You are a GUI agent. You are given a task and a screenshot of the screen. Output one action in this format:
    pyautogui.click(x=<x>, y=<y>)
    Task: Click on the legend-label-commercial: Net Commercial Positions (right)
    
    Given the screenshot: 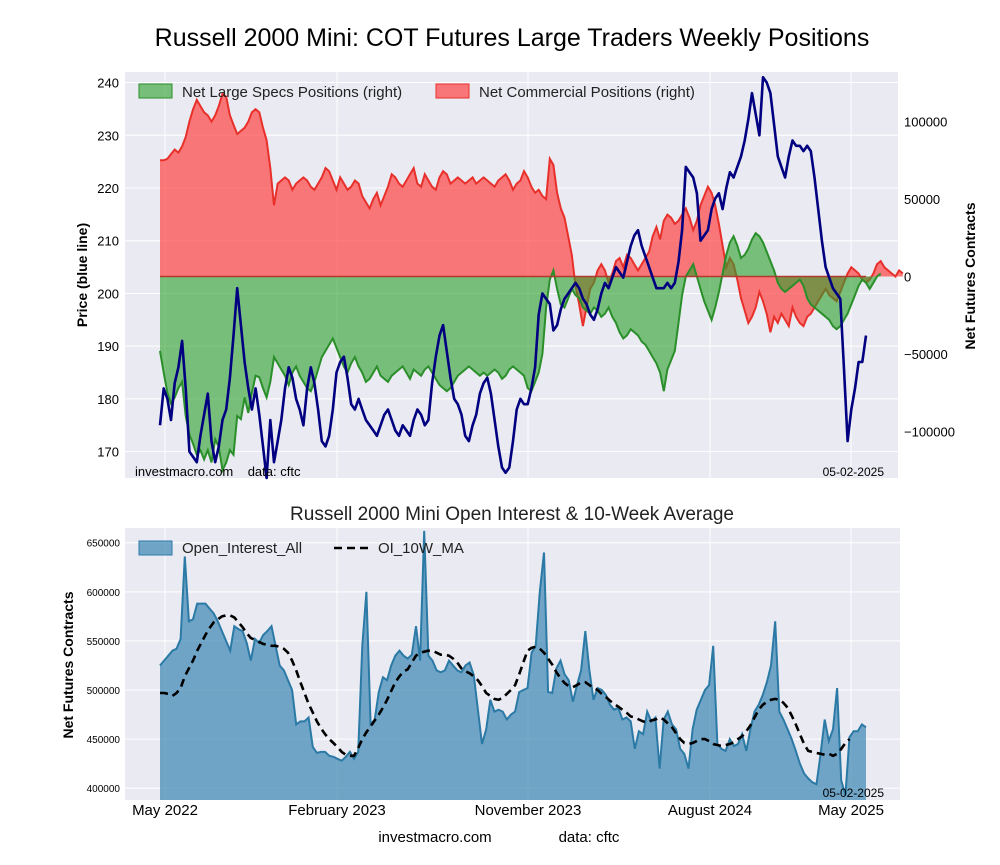 What is the action you would take?
    pyautogui.click(x=587, y=92)
    